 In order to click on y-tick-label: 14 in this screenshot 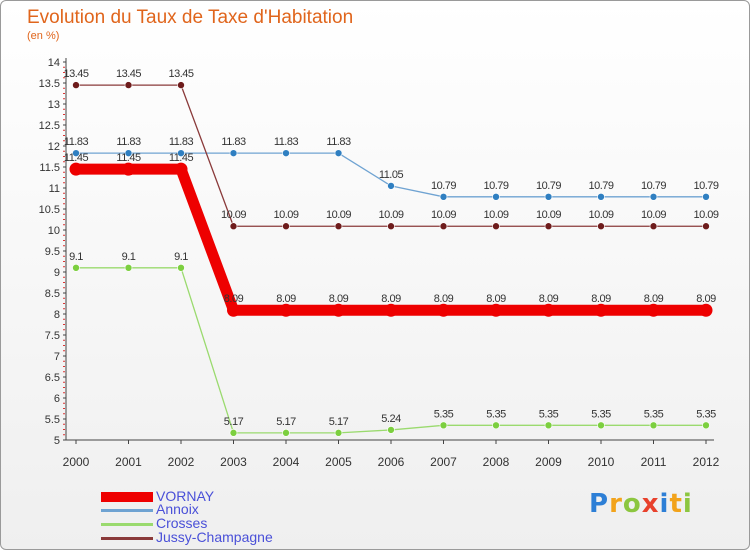, I will do `click(54, 63)`.